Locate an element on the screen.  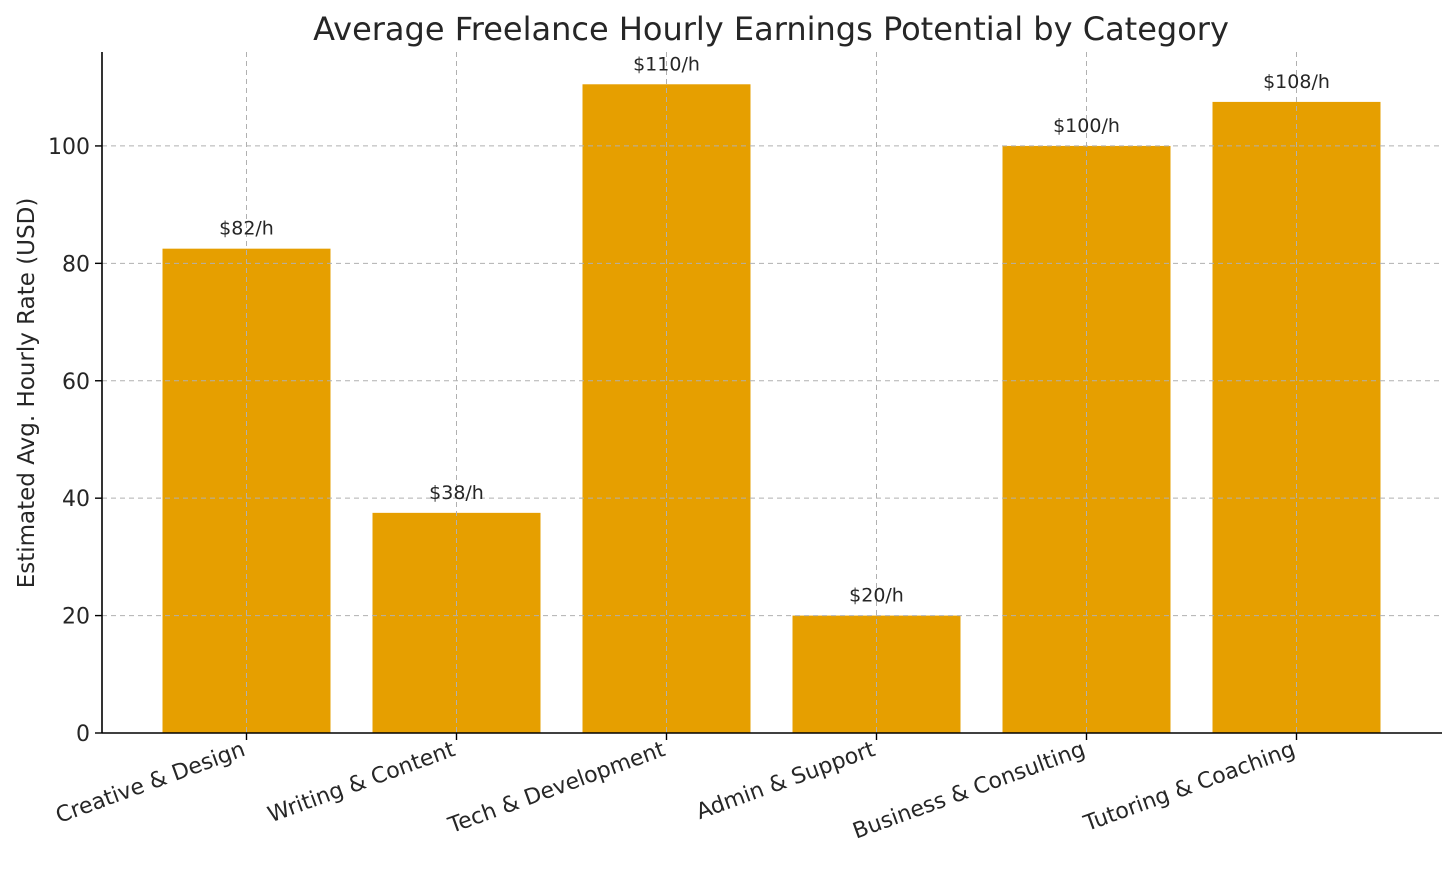
data-label: $110/h is located at coordinates (666, 64).